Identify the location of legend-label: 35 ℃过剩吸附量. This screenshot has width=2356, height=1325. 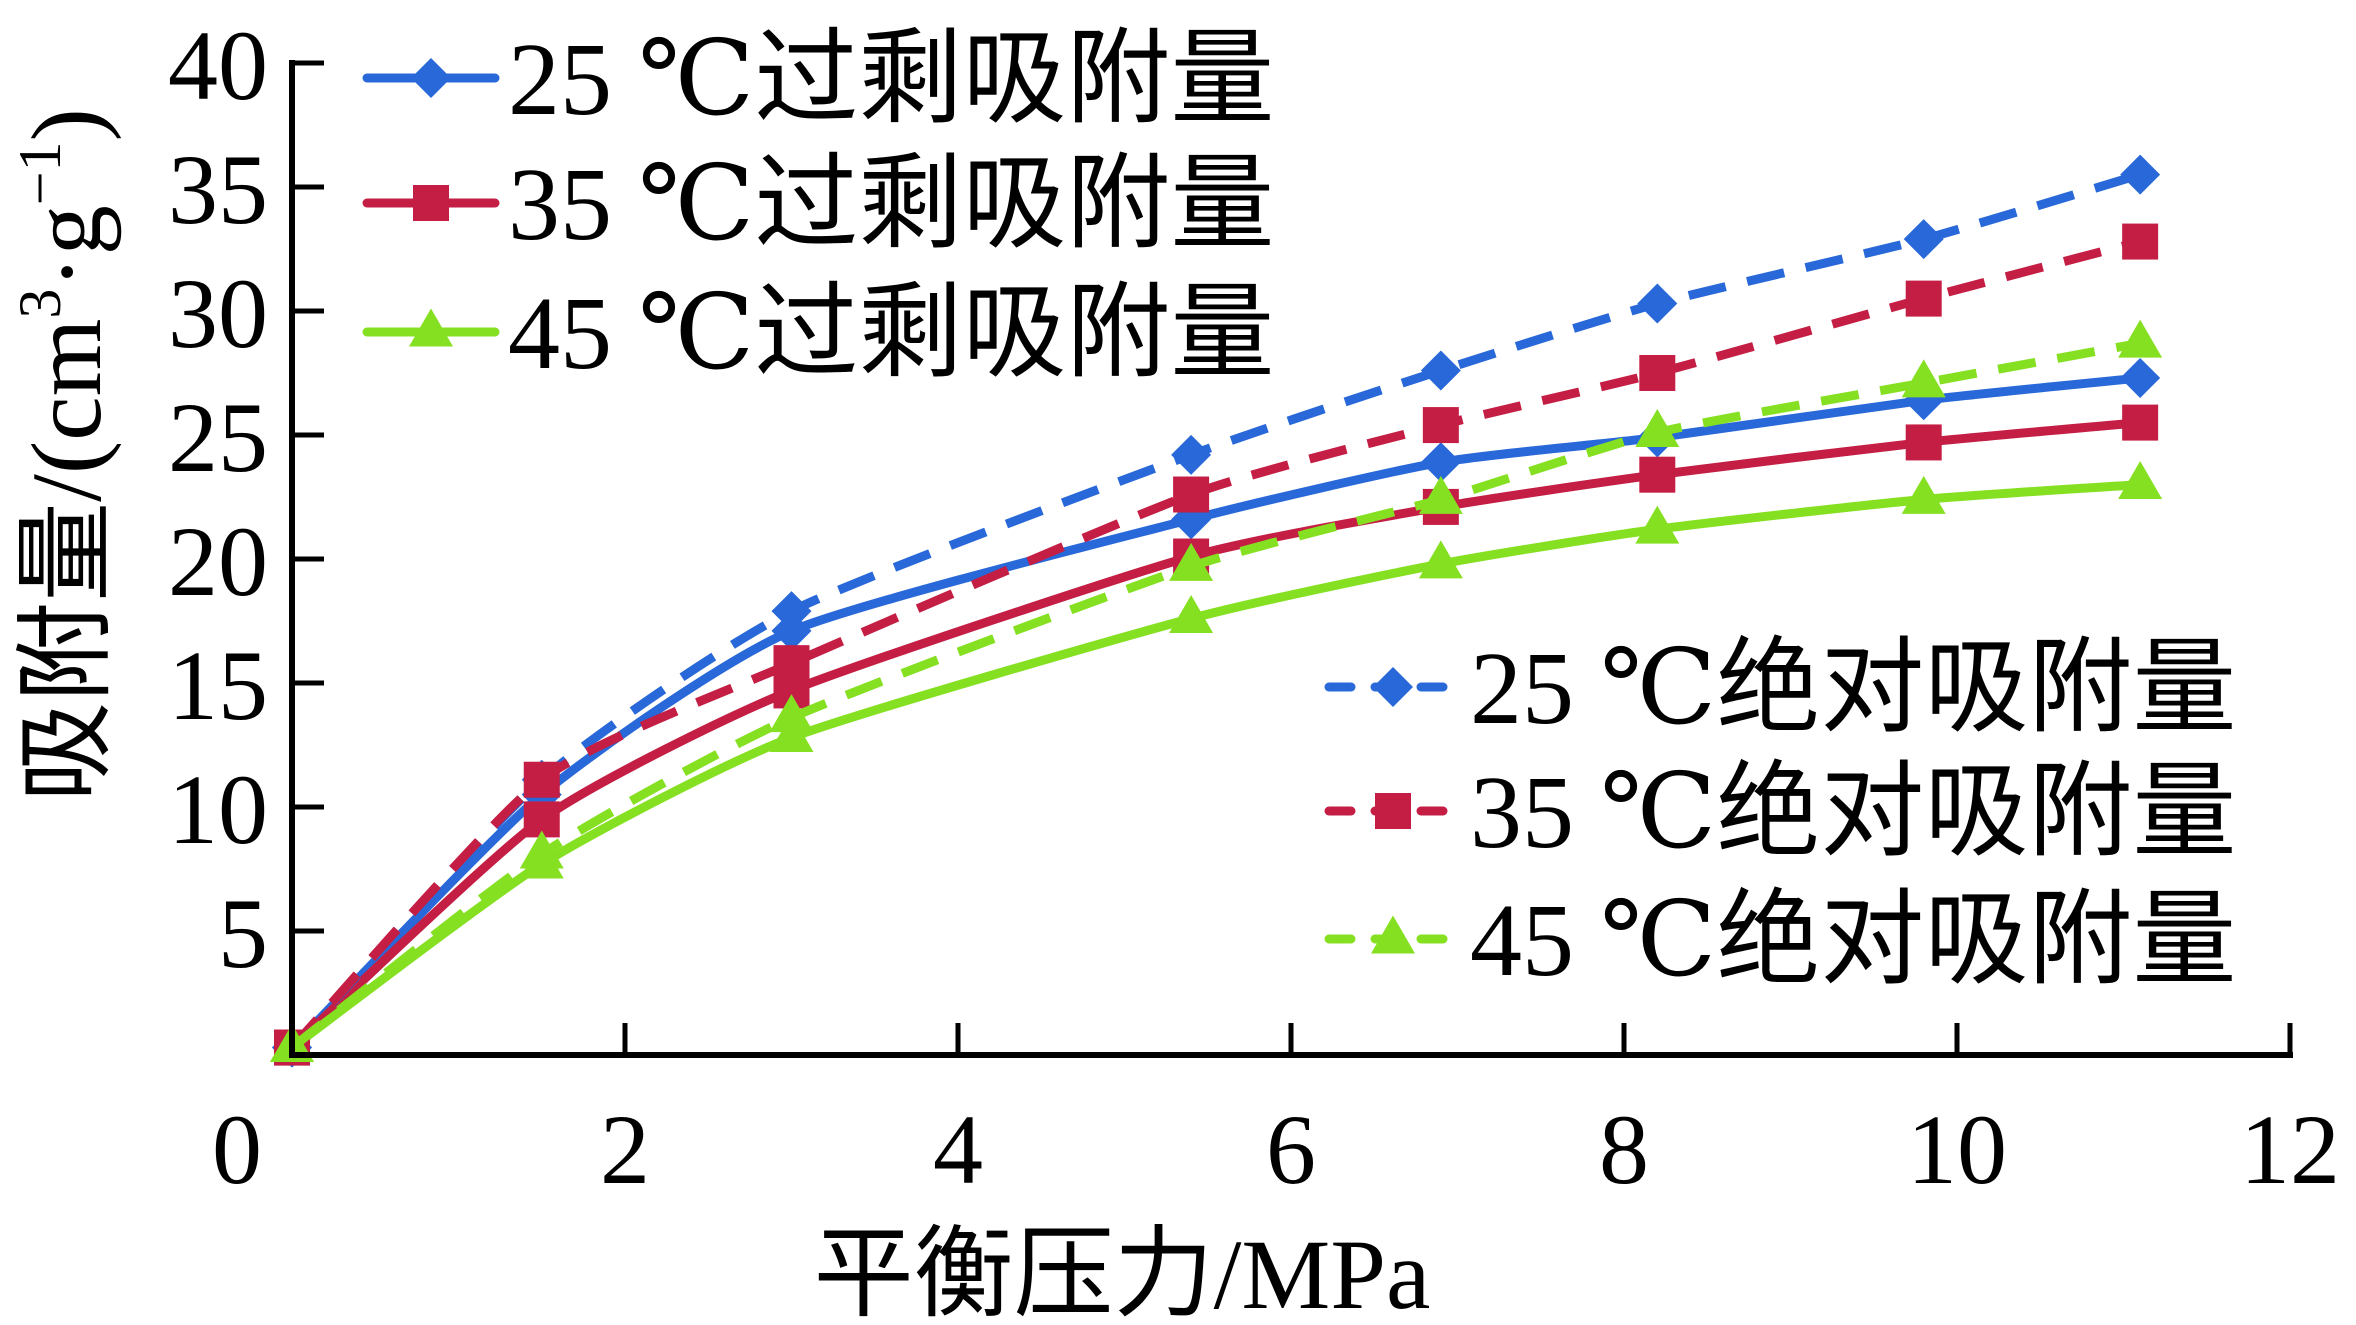
(891, 204).